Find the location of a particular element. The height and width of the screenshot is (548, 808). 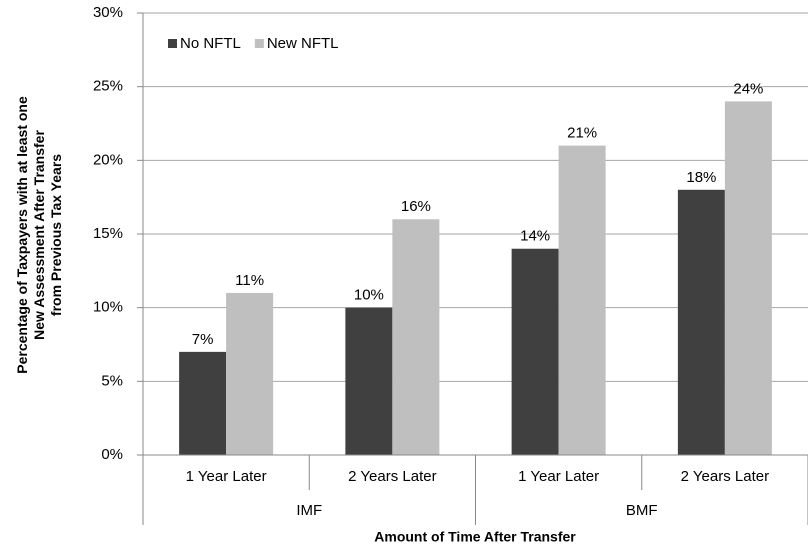

y-tick-label: 5% is located at coordinates (112, 380).